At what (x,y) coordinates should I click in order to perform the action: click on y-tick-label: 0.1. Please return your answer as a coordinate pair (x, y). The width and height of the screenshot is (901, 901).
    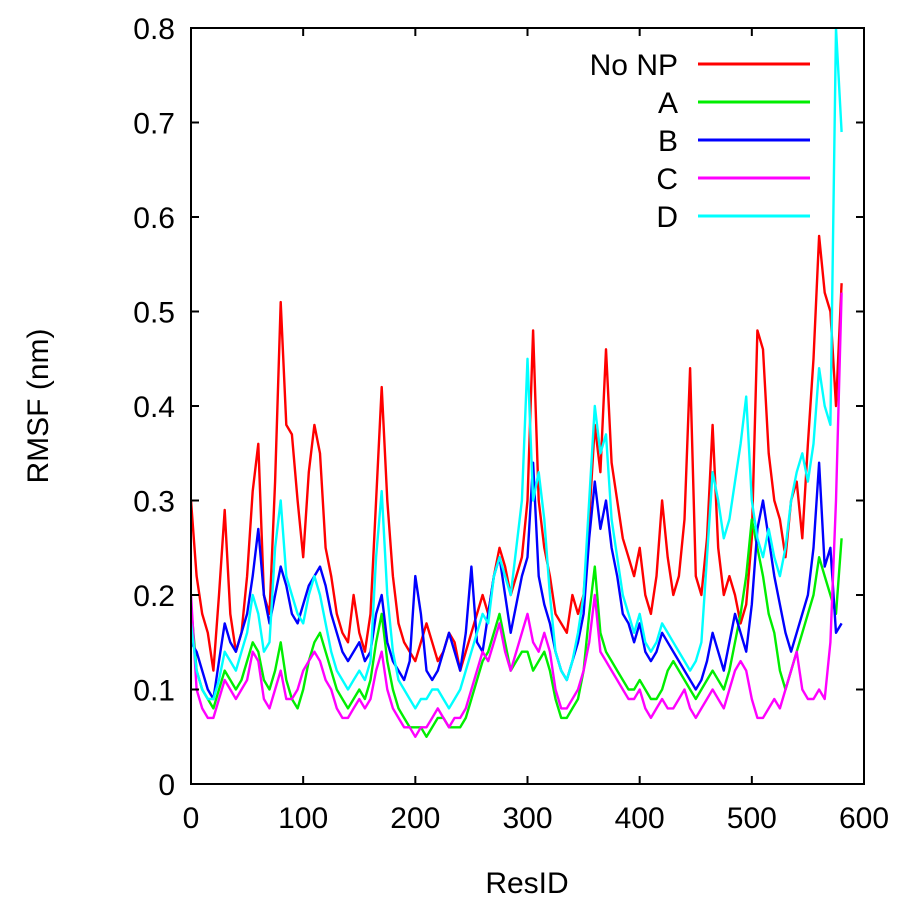
    Looking at the image, I should click on (154, 691).